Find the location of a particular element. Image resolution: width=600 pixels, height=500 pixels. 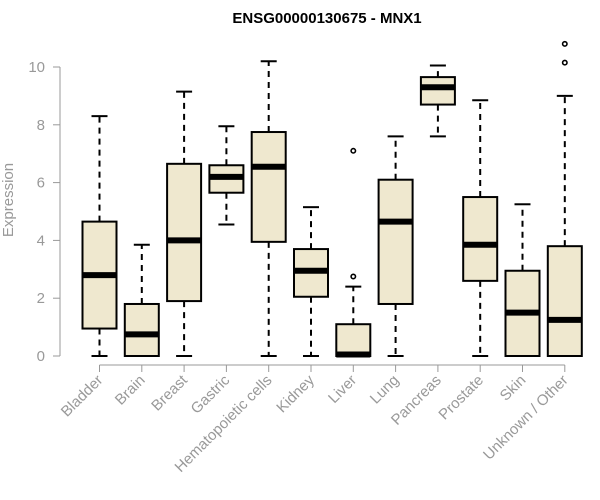

box-hematopoietic-cells is located at coordinates (268, 208).